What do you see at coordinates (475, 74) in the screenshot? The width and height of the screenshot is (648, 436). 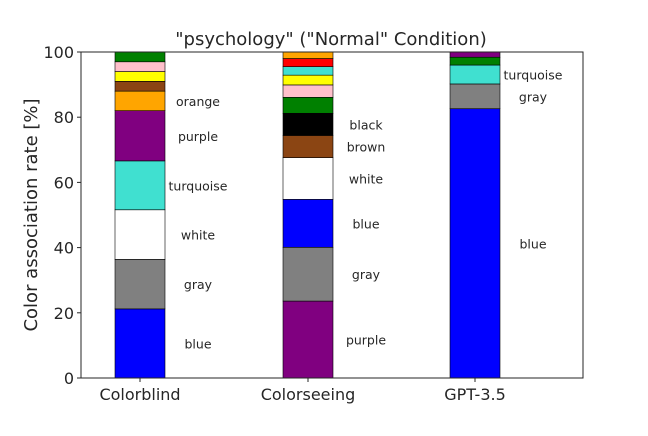 I see `bar-segment-gpt-3-5-turquoise` at bounding box center [475, 74].